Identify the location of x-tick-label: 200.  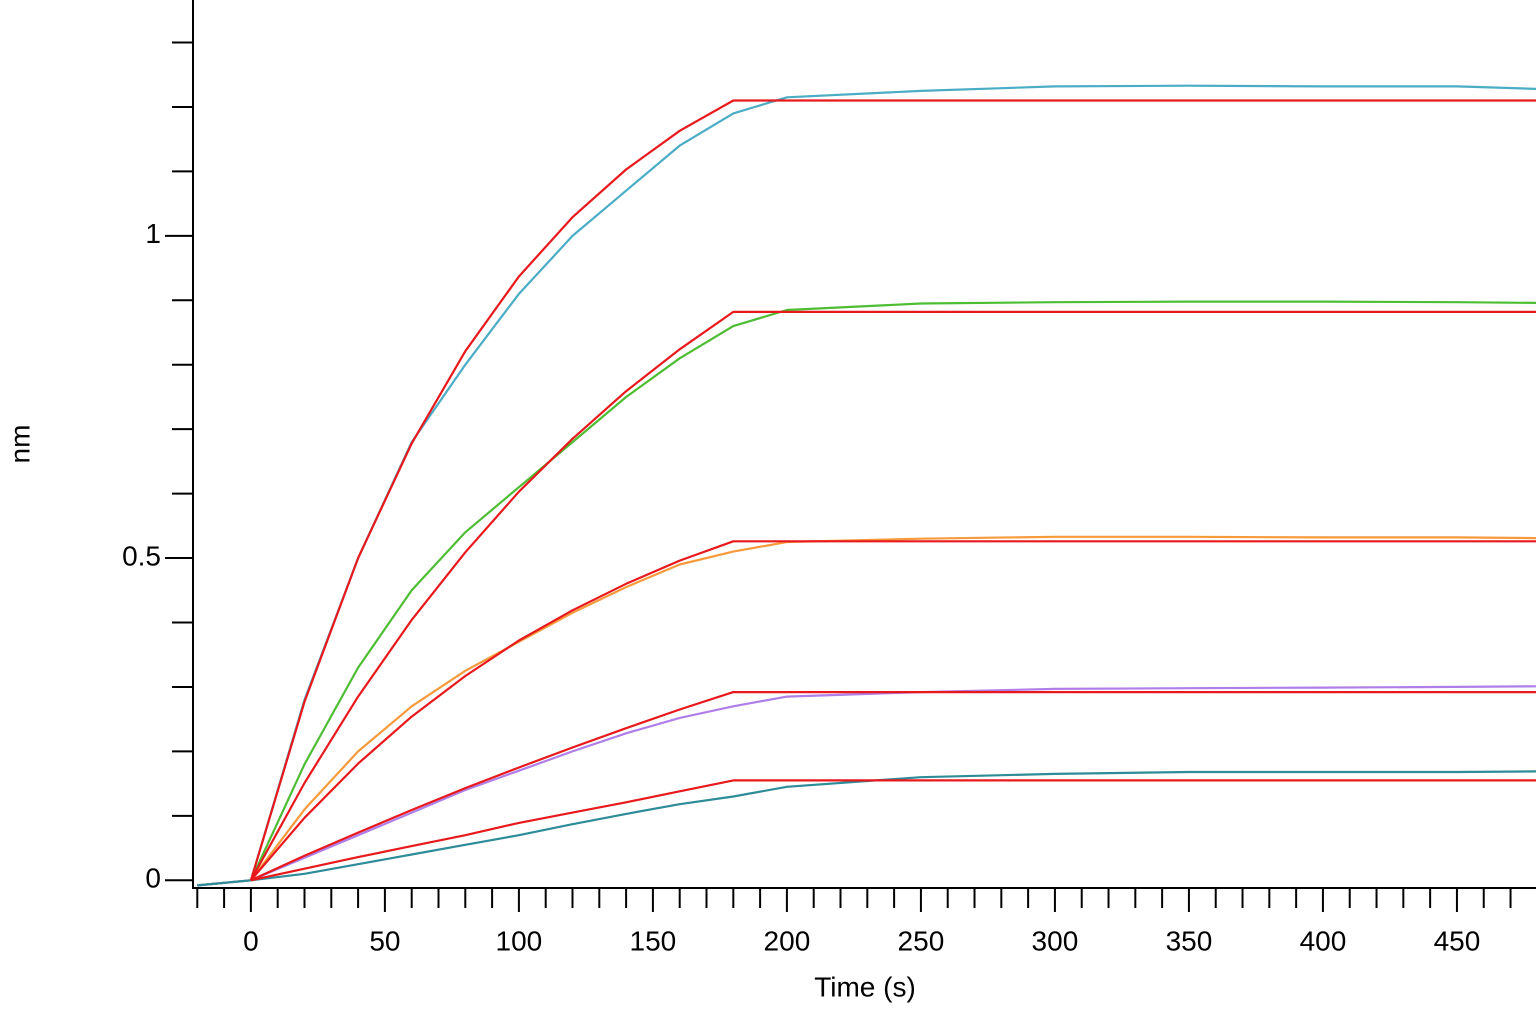
(787, 940).